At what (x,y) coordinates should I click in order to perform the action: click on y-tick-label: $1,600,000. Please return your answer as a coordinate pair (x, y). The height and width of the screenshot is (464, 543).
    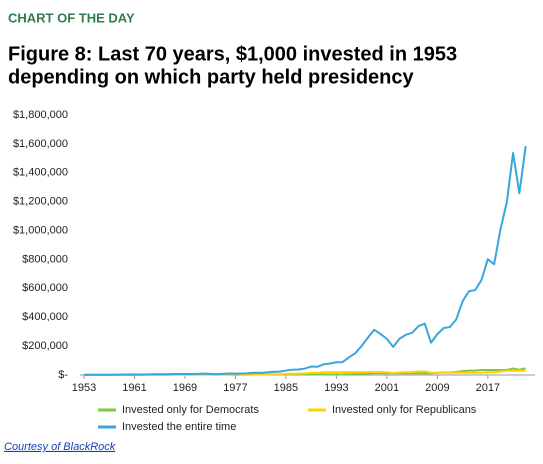
    Looking at the image, I should click on (40, 144).